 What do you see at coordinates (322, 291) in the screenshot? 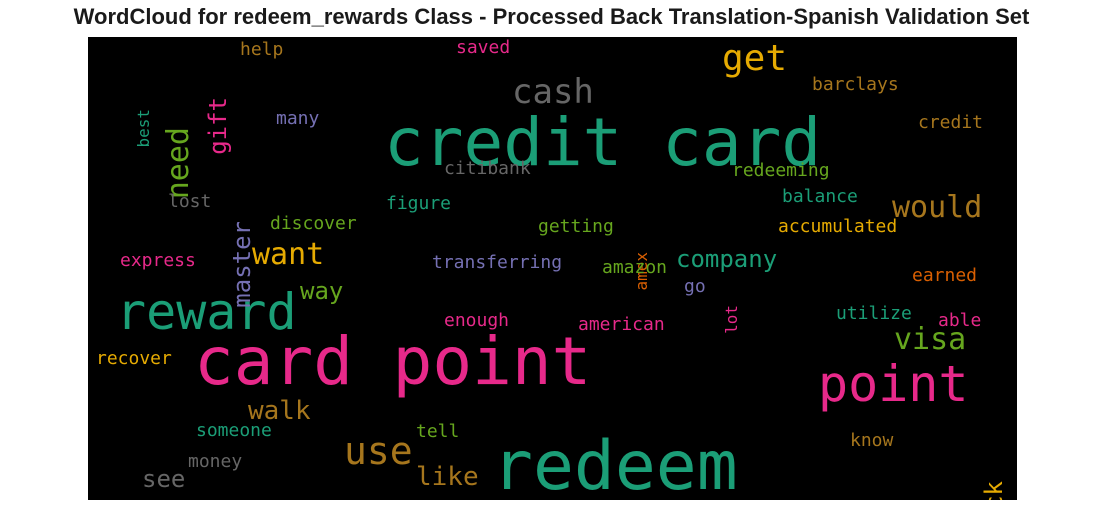
I see `word-way: way` at bounding box center [322, 291].